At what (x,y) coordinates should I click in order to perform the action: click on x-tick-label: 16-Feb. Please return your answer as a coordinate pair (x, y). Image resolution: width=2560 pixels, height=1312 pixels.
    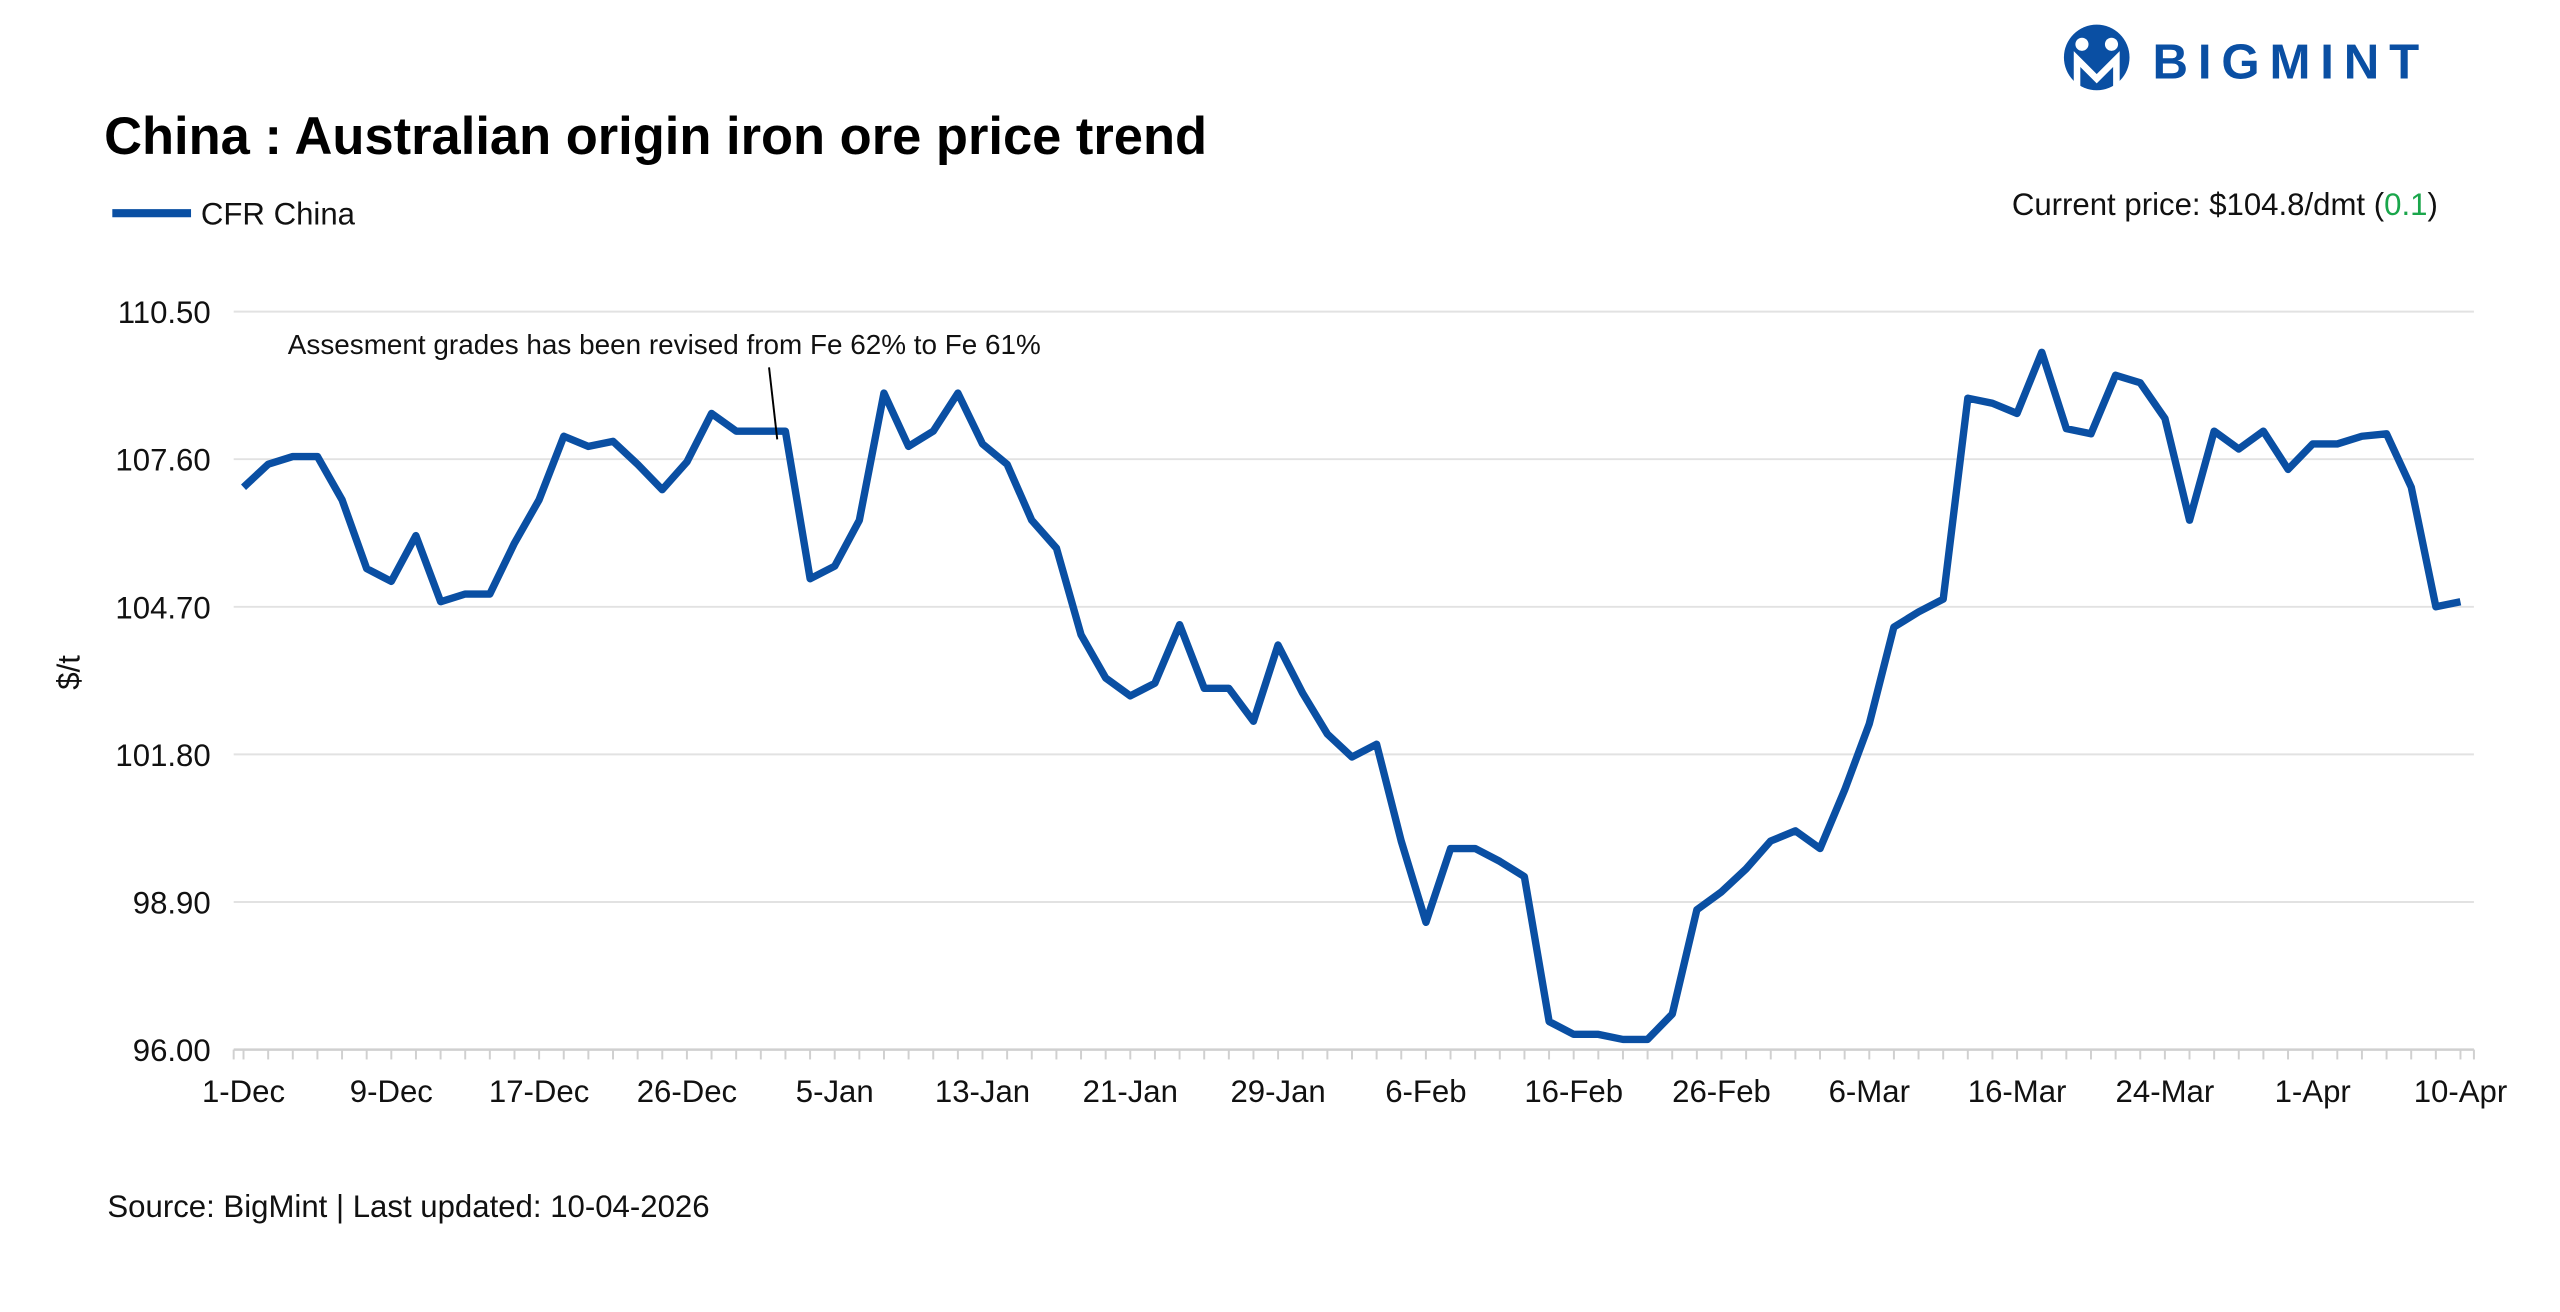
    Looking at the image, I should click on (1573, 1091).